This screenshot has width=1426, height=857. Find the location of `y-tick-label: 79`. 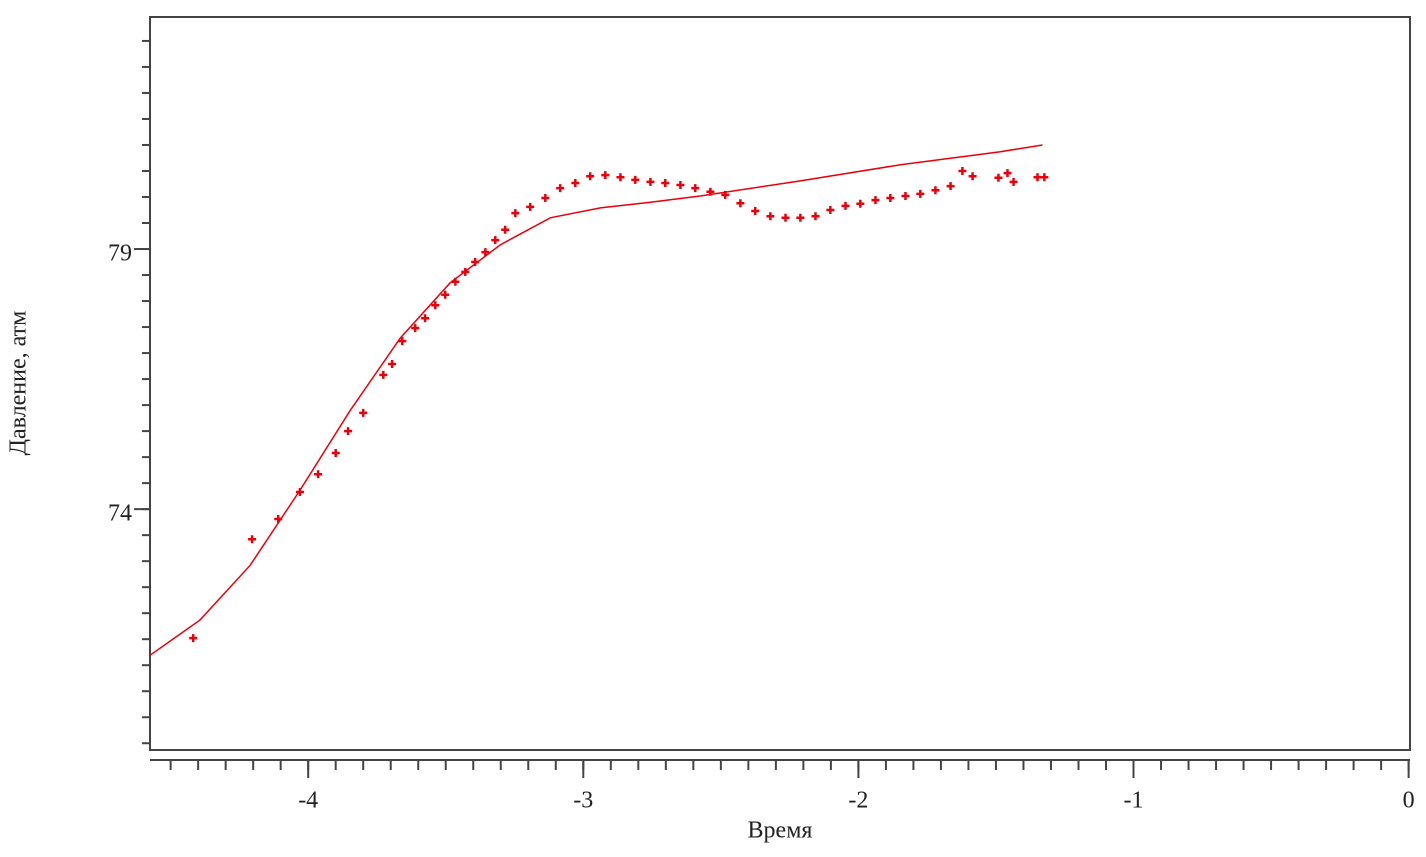

y-tick-label: 79 is located at coordinates (120, 254).